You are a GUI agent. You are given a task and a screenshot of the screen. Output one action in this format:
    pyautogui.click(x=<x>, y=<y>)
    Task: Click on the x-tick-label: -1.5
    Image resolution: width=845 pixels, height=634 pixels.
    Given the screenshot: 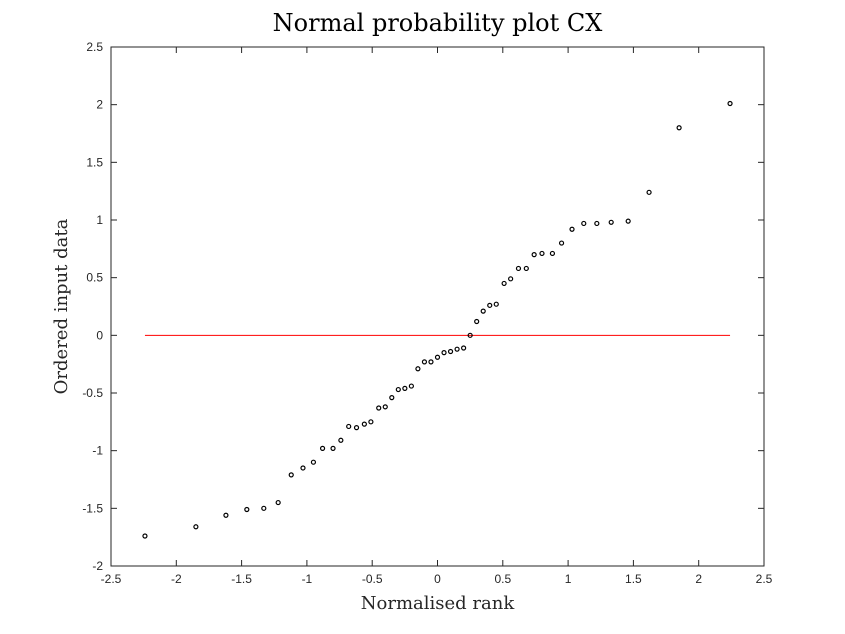 What is the action you would take?
    pyautogui.click(x=241, y=579)
    